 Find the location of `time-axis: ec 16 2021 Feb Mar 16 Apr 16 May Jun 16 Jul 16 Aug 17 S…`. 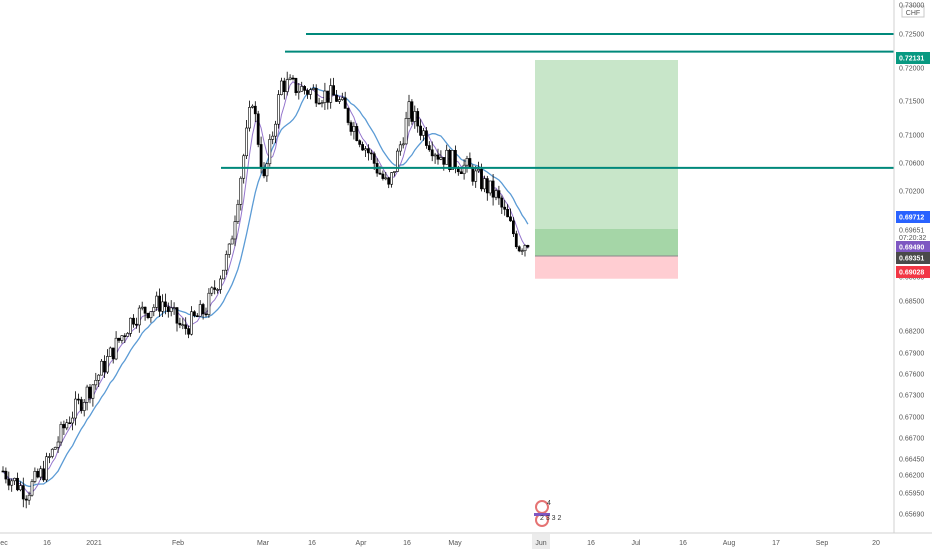

time-axis: ec 16 2021 Feb Mar 16 Apr 16 May Jun 16 Jul 16 Aug 17 S… is located at coordinates (440, 541).